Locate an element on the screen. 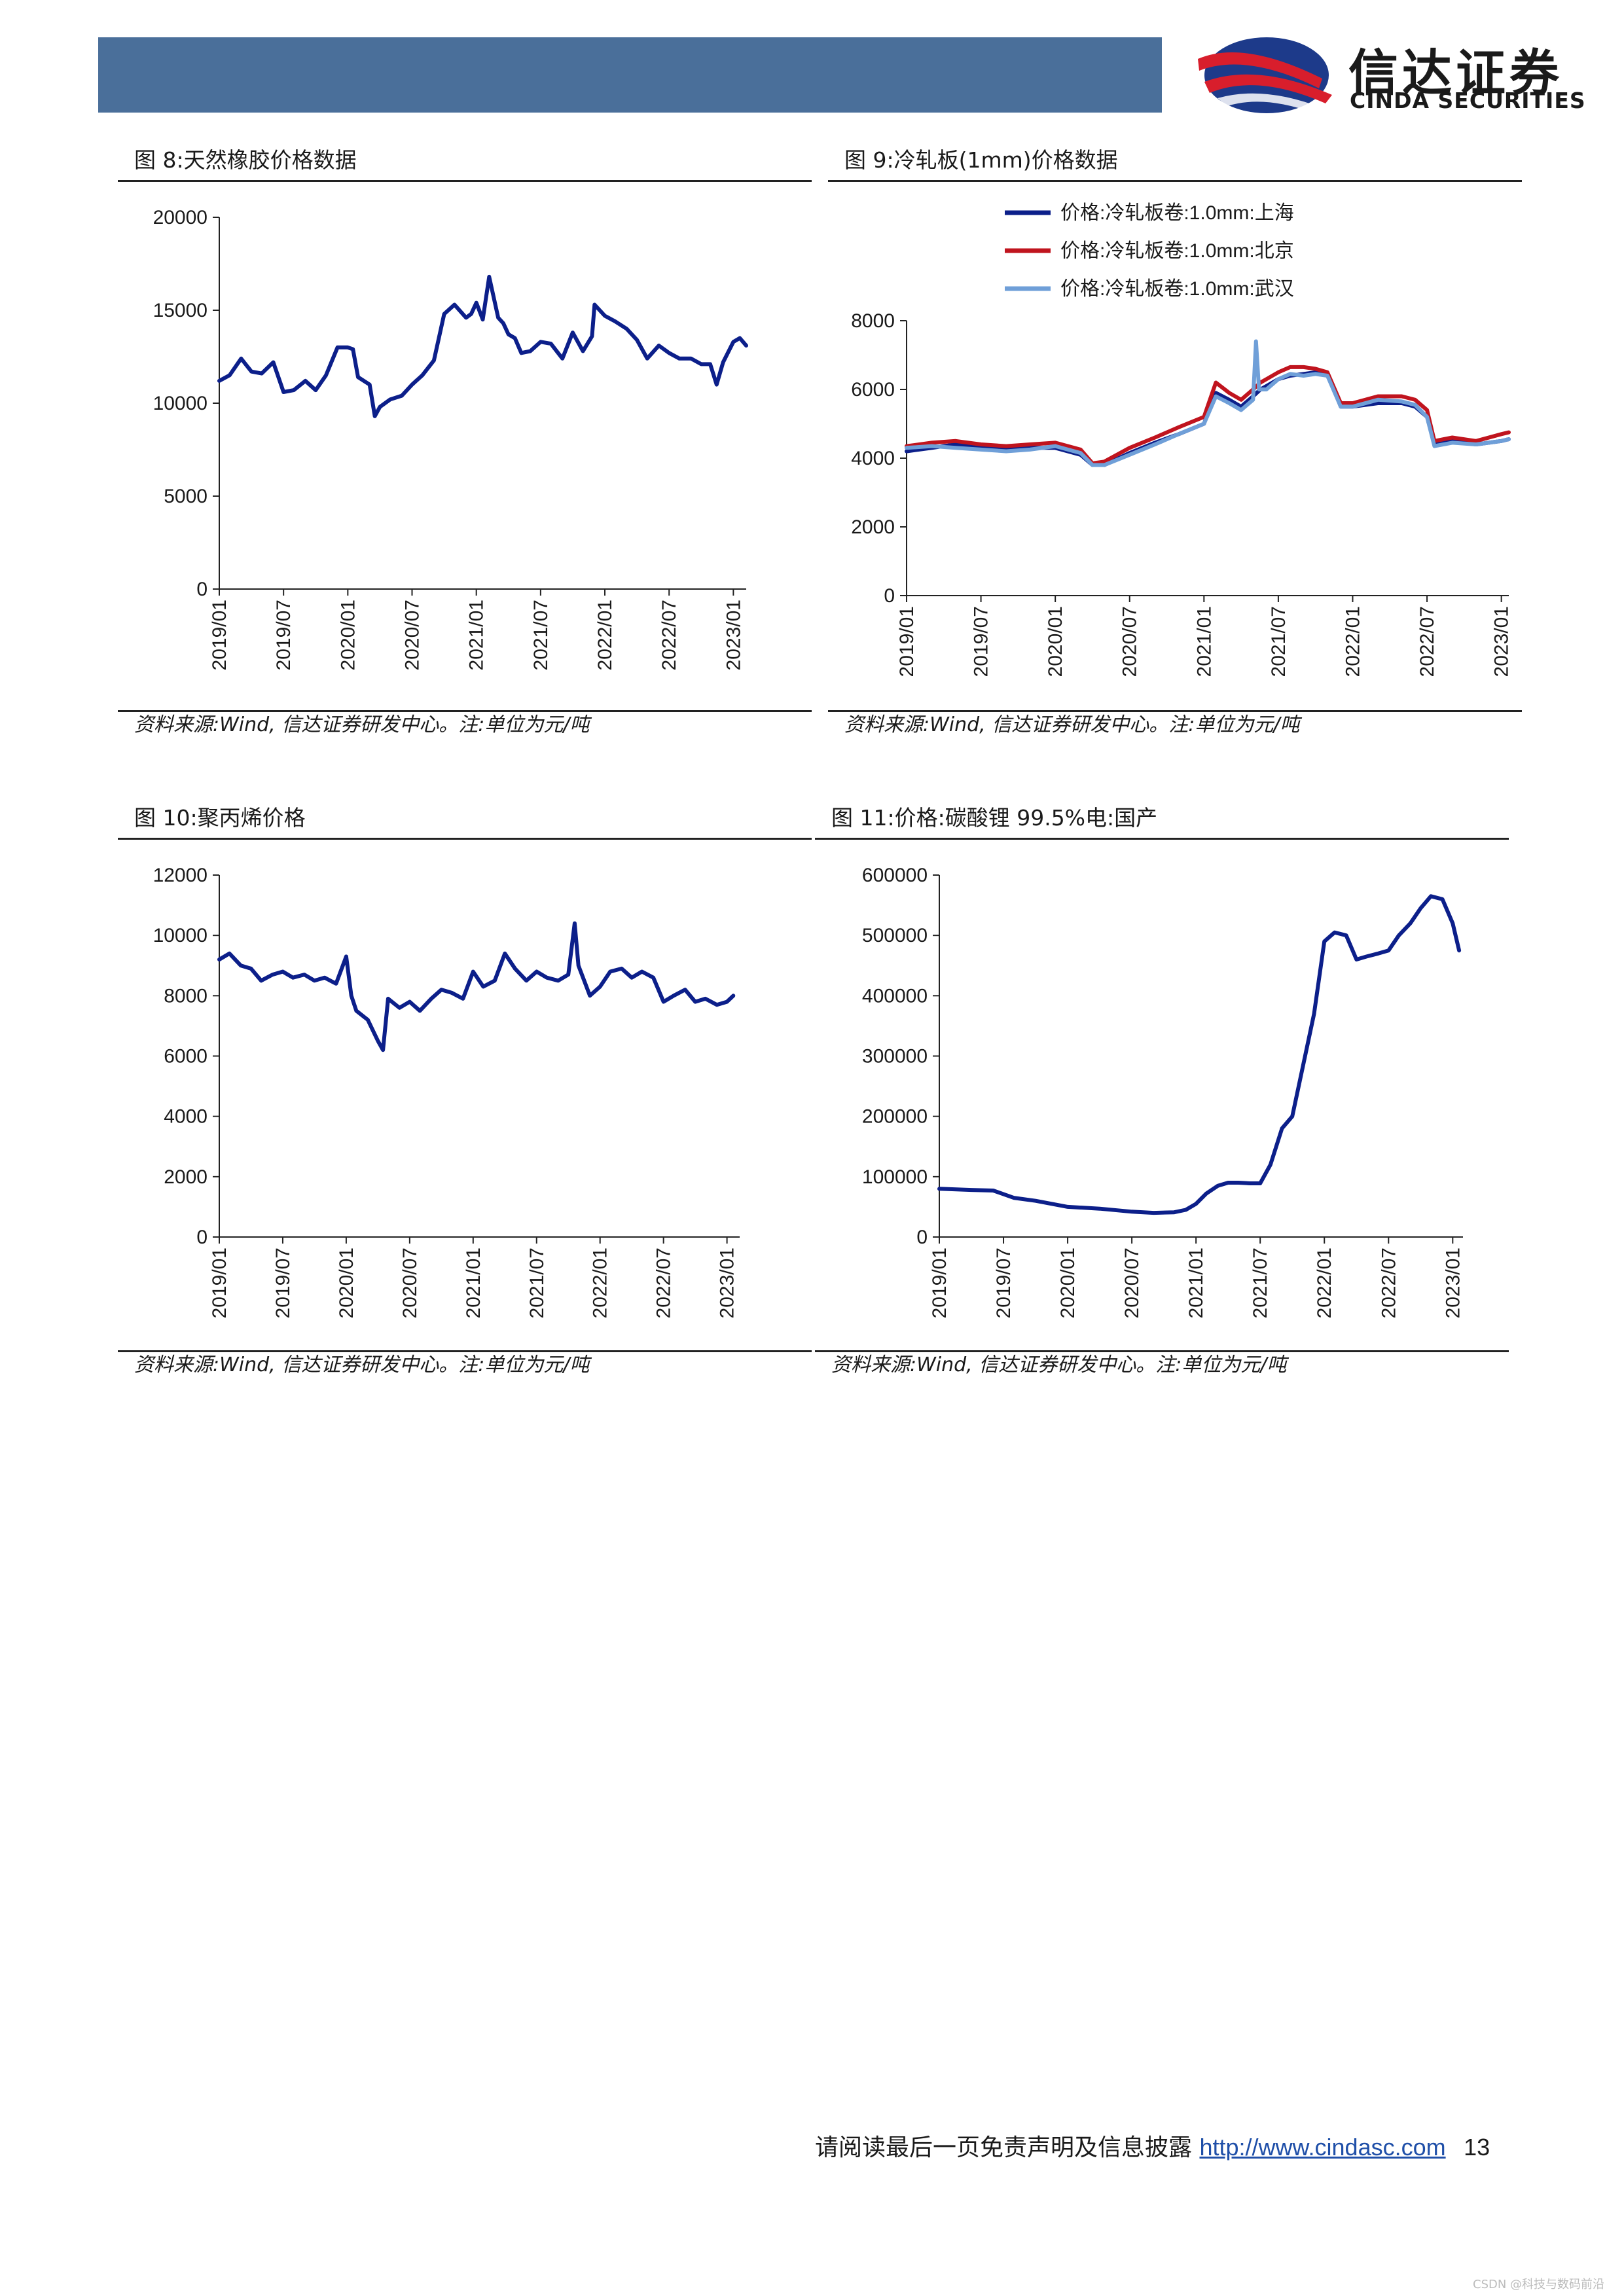 The height and width of the screenshot is (2296, 1624). page-number: 13 is located at coordinates (1477, 2147).